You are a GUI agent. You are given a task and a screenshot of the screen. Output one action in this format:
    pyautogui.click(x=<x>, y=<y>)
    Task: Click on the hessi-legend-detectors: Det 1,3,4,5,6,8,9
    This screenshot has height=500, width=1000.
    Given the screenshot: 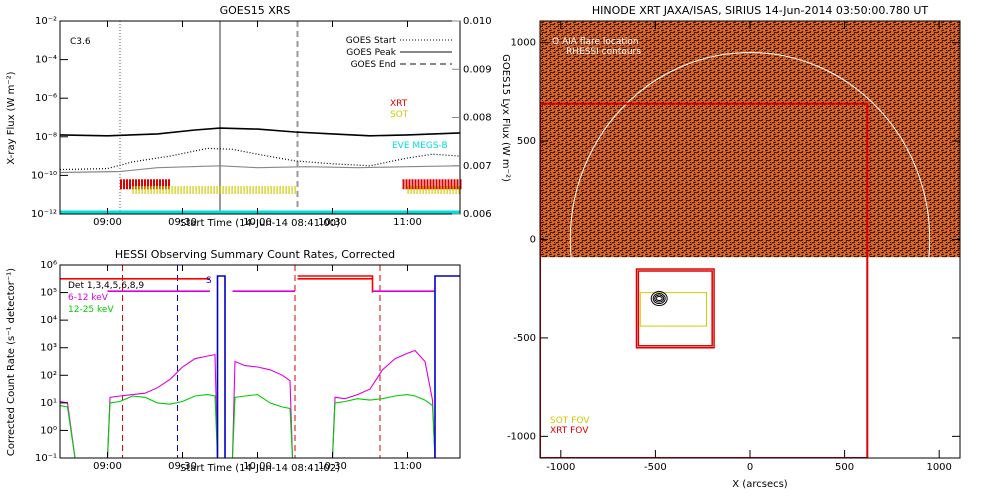 What is the action you would take?
    pyautogui.click(x=106, y=286)
    